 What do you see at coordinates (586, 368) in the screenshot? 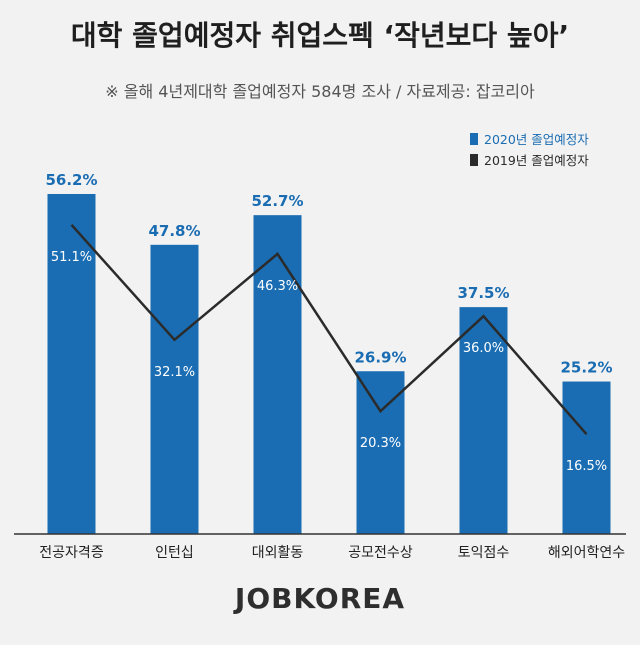
I see `bar-2020-value-label-5: 25.2%` at bounding box center [586, 368].